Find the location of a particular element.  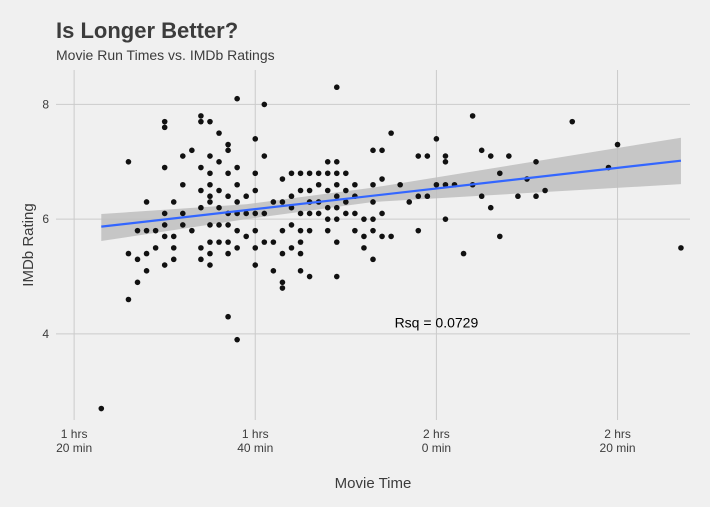

chart-title: Is Longer Better? is located at coordinates (147, 30).